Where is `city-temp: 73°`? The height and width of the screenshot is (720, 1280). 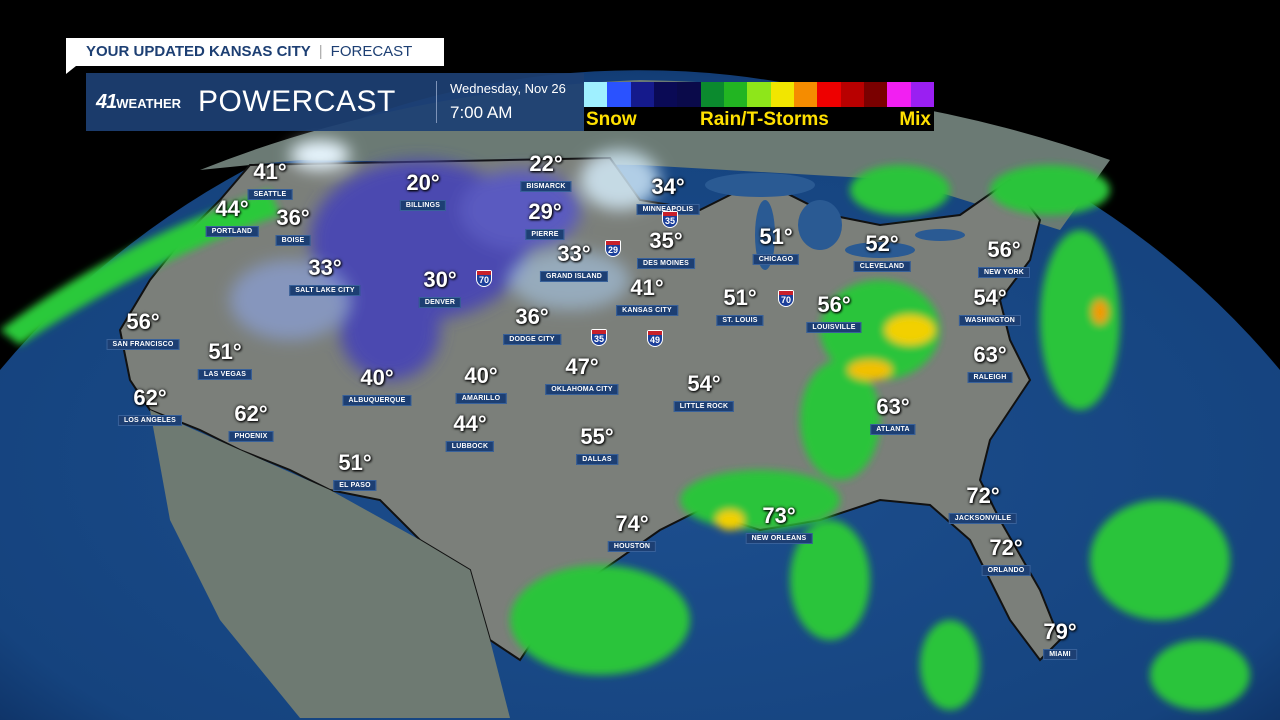
city-temp: 73° is located at coordinates (779, 515).